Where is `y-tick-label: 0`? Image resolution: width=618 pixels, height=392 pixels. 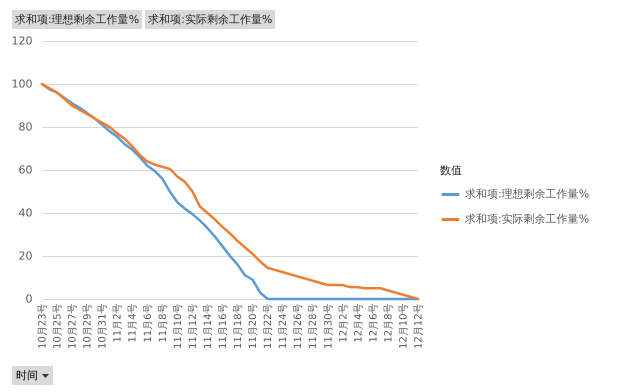 y-tick-label: 0 is located at coordinates (29, 299).